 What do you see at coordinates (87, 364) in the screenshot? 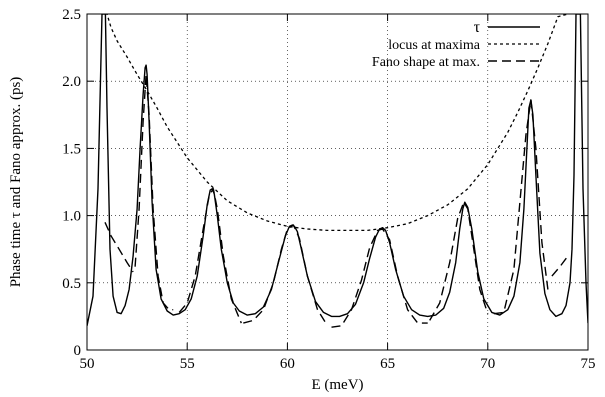
I see `x-tick-label: 50` at bounding box center [87, 364].